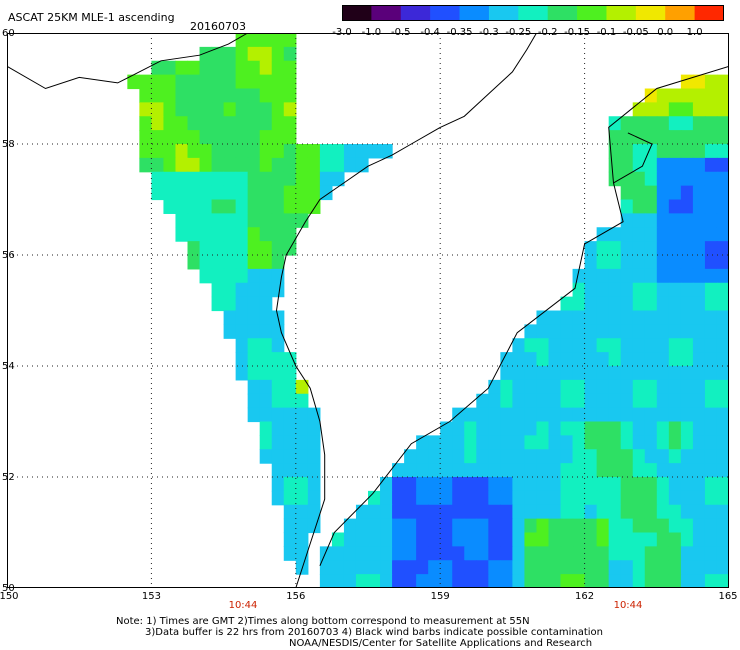 The height and width of the screenshot is (650, 740). What do you see at coordinates (459, 32) in the screenshot?
I see `colorbar-label: -0.35` at bounding box center [459, 32].